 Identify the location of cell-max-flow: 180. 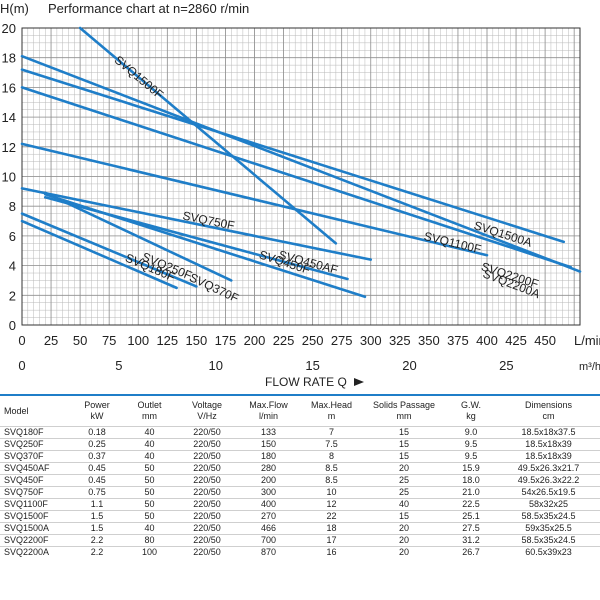
(268, 456).